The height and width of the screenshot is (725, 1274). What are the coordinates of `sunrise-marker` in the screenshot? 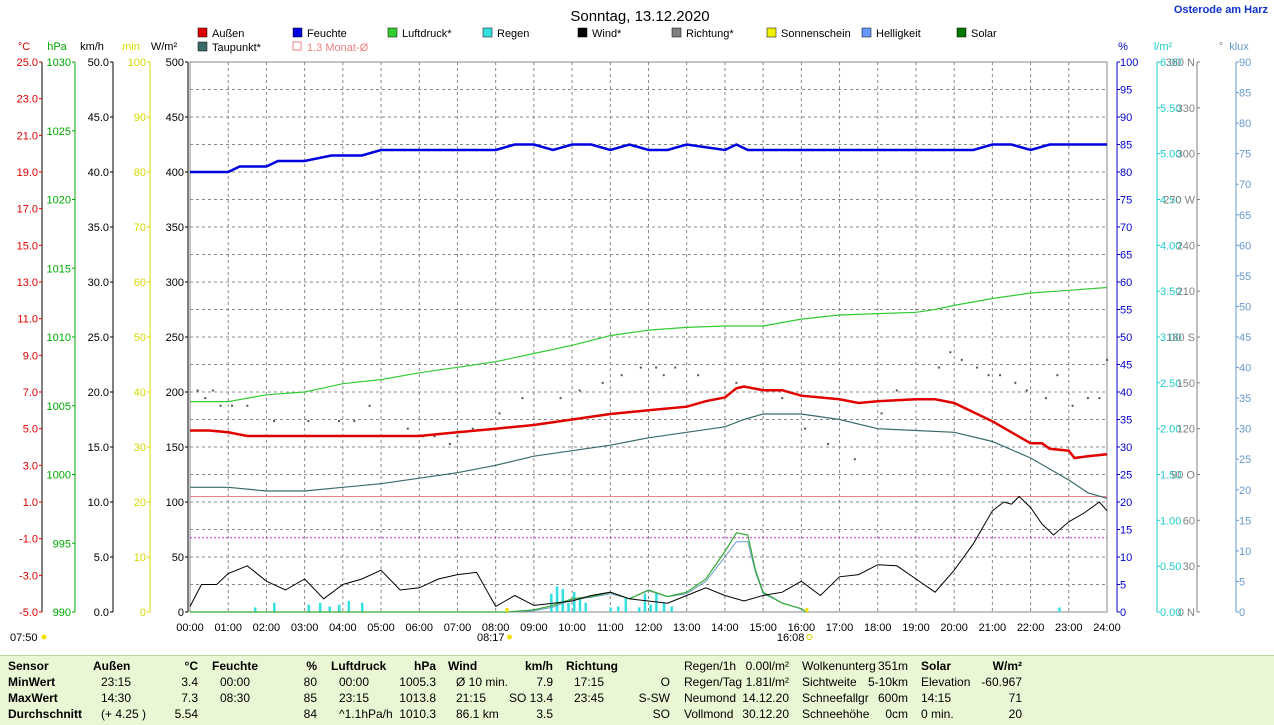 It's located at (507, 610).